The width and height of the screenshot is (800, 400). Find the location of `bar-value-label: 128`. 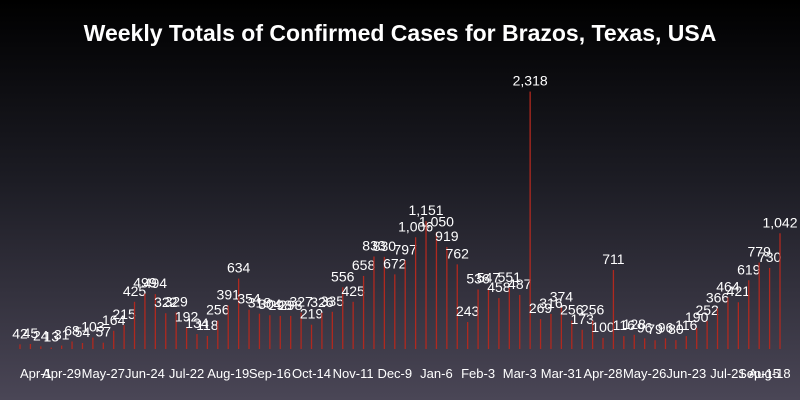

bar-value-label: 128 is located at coordinates (635, 324).